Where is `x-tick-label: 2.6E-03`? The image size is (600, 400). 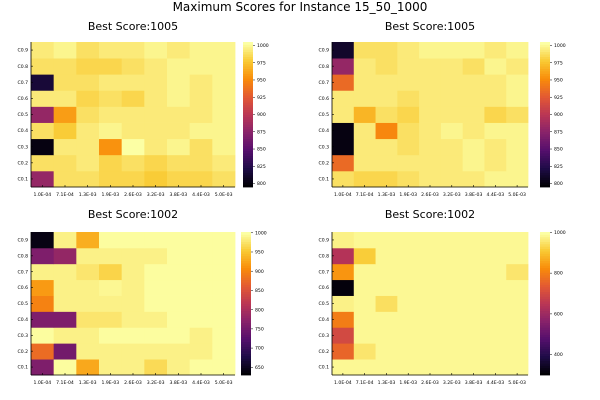
x-tick-label: 2.6E-03 is located at coordinates (133, 195).